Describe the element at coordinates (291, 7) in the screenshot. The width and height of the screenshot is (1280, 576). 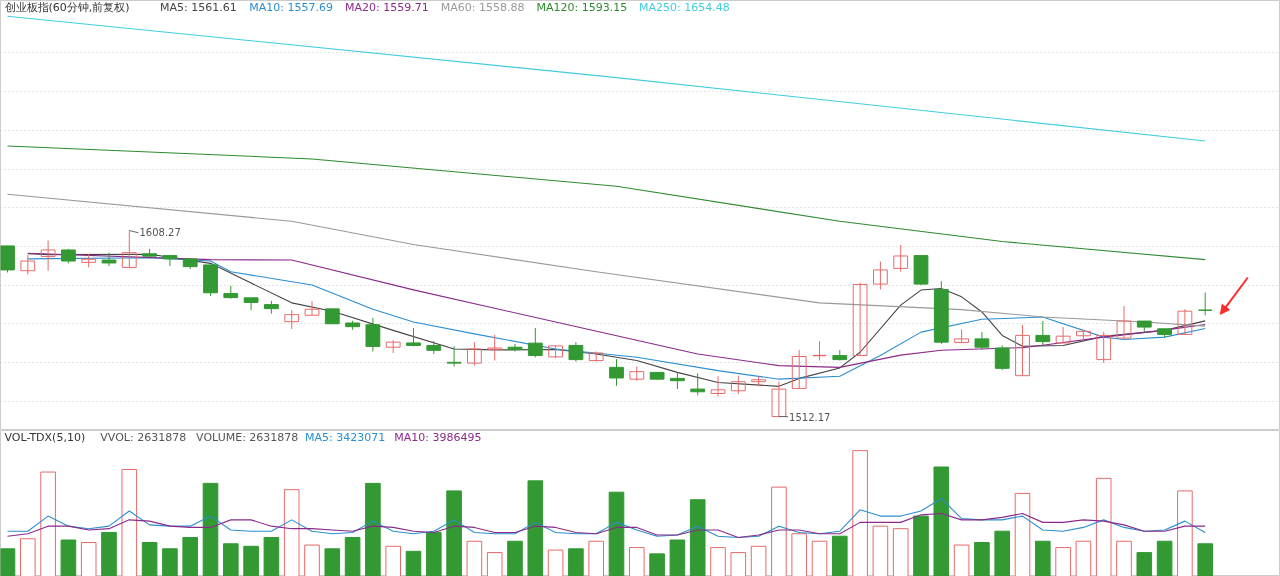
I see `text: MA10: 1557.69` at that location.